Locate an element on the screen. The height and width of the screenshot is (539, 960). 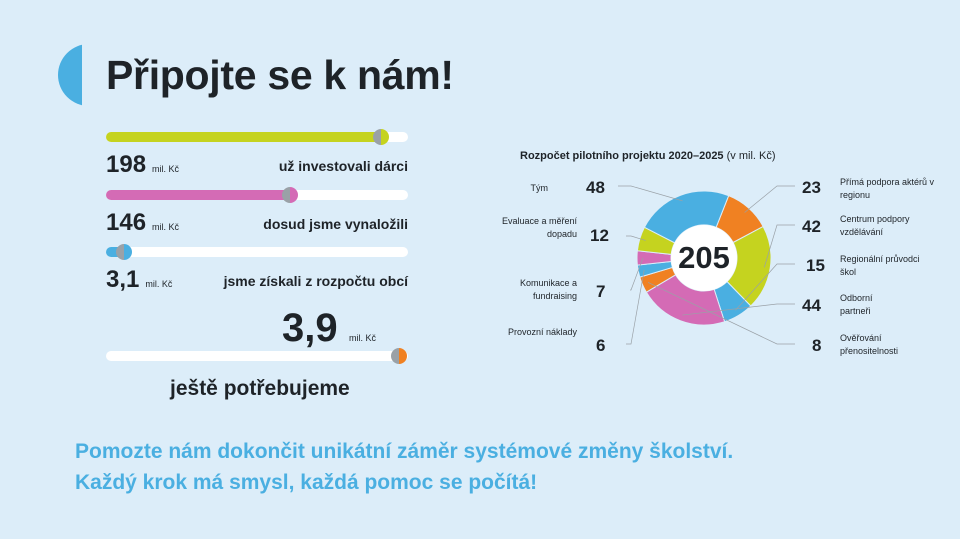
chart-label: Odborní partneři is located at coordinates (856, 304).